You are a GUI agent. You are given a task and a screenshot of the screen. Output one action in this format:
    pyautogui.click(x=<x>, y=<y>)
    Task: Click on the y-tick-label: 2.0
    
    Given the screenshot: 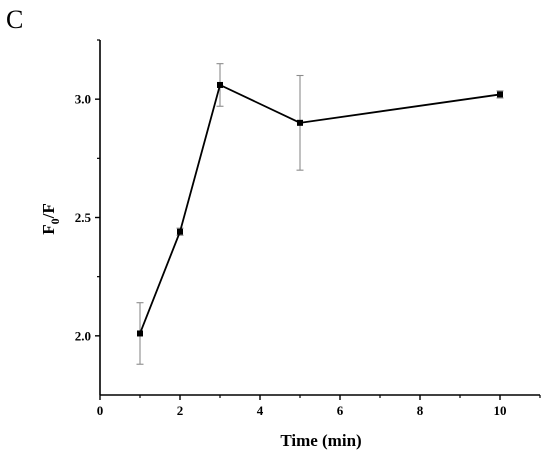 What is the action you would take?
    pyautogui.click(x=83, y=335)
    